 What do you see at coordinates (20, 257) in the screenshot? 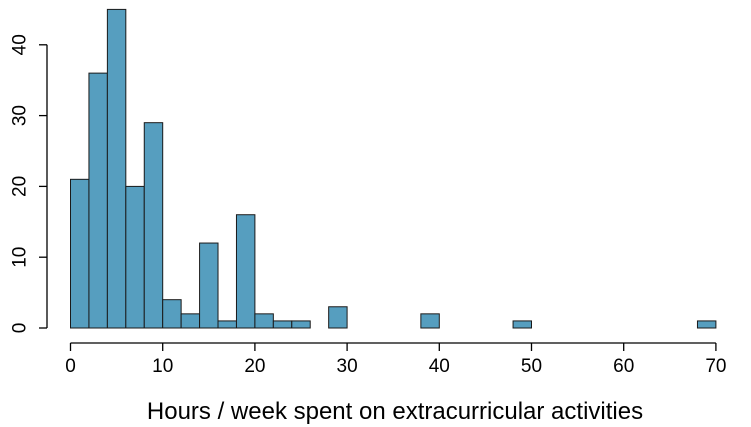
I see `y-tick-label-10: 10` at bounding box center [20, 257].